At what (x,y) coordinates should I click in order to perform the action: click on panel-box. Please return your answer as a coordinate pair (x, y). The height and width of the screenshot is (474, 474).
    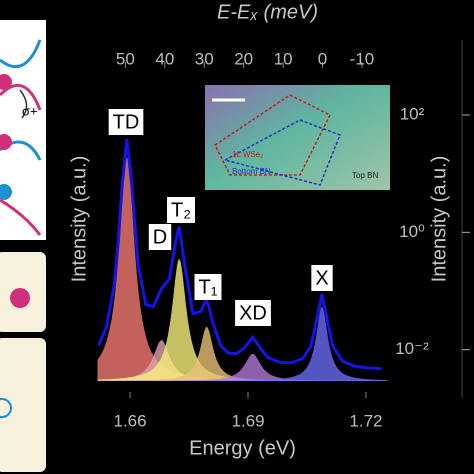
    Looking at the image, I should click on (23, 405).